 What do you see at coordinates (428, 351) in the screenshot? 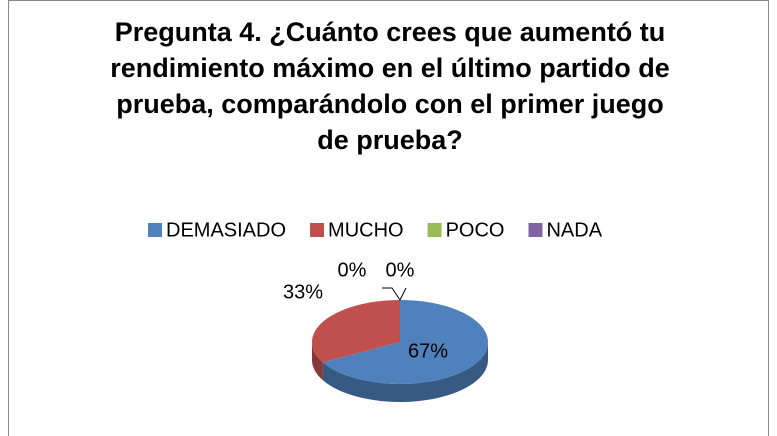
I see `data-label: 67%` at bounding box center [428, 351].